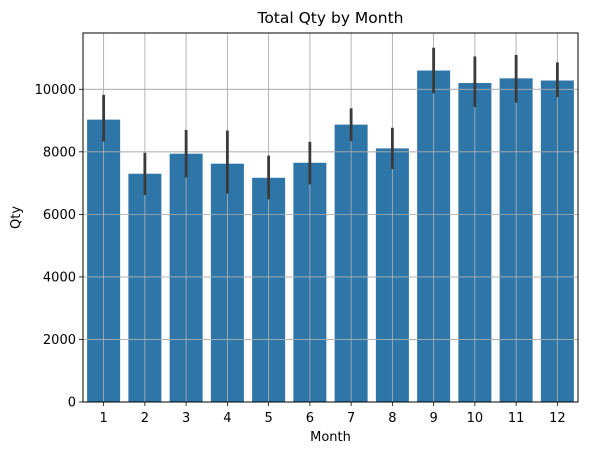 The width and height of the screenshot is (589, 455). Describe the element at coordinates (186, 418) in the screenshot. I see `x-tick-label: 3` at that location.